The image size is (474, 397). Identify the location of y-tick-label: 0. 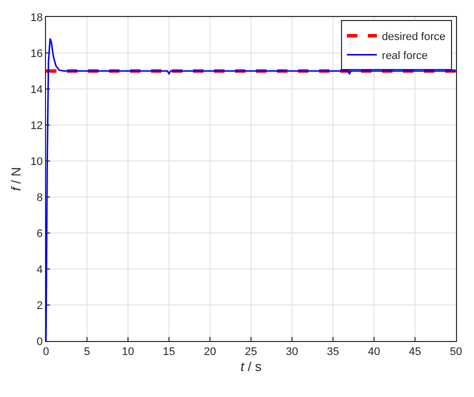
(39, 342).